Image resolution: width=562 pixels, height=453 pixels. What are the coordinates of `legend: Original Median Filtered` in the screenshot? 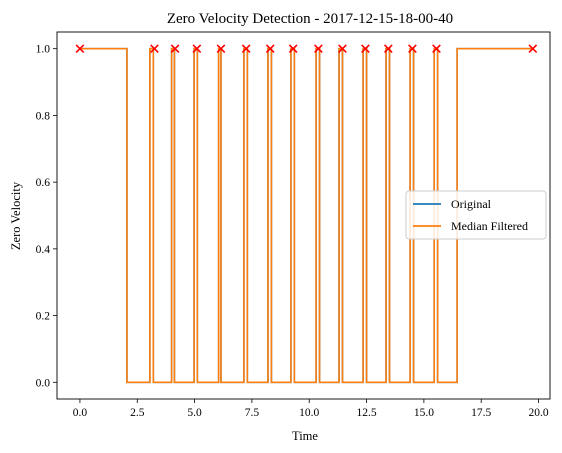 It's located at (476, 215).